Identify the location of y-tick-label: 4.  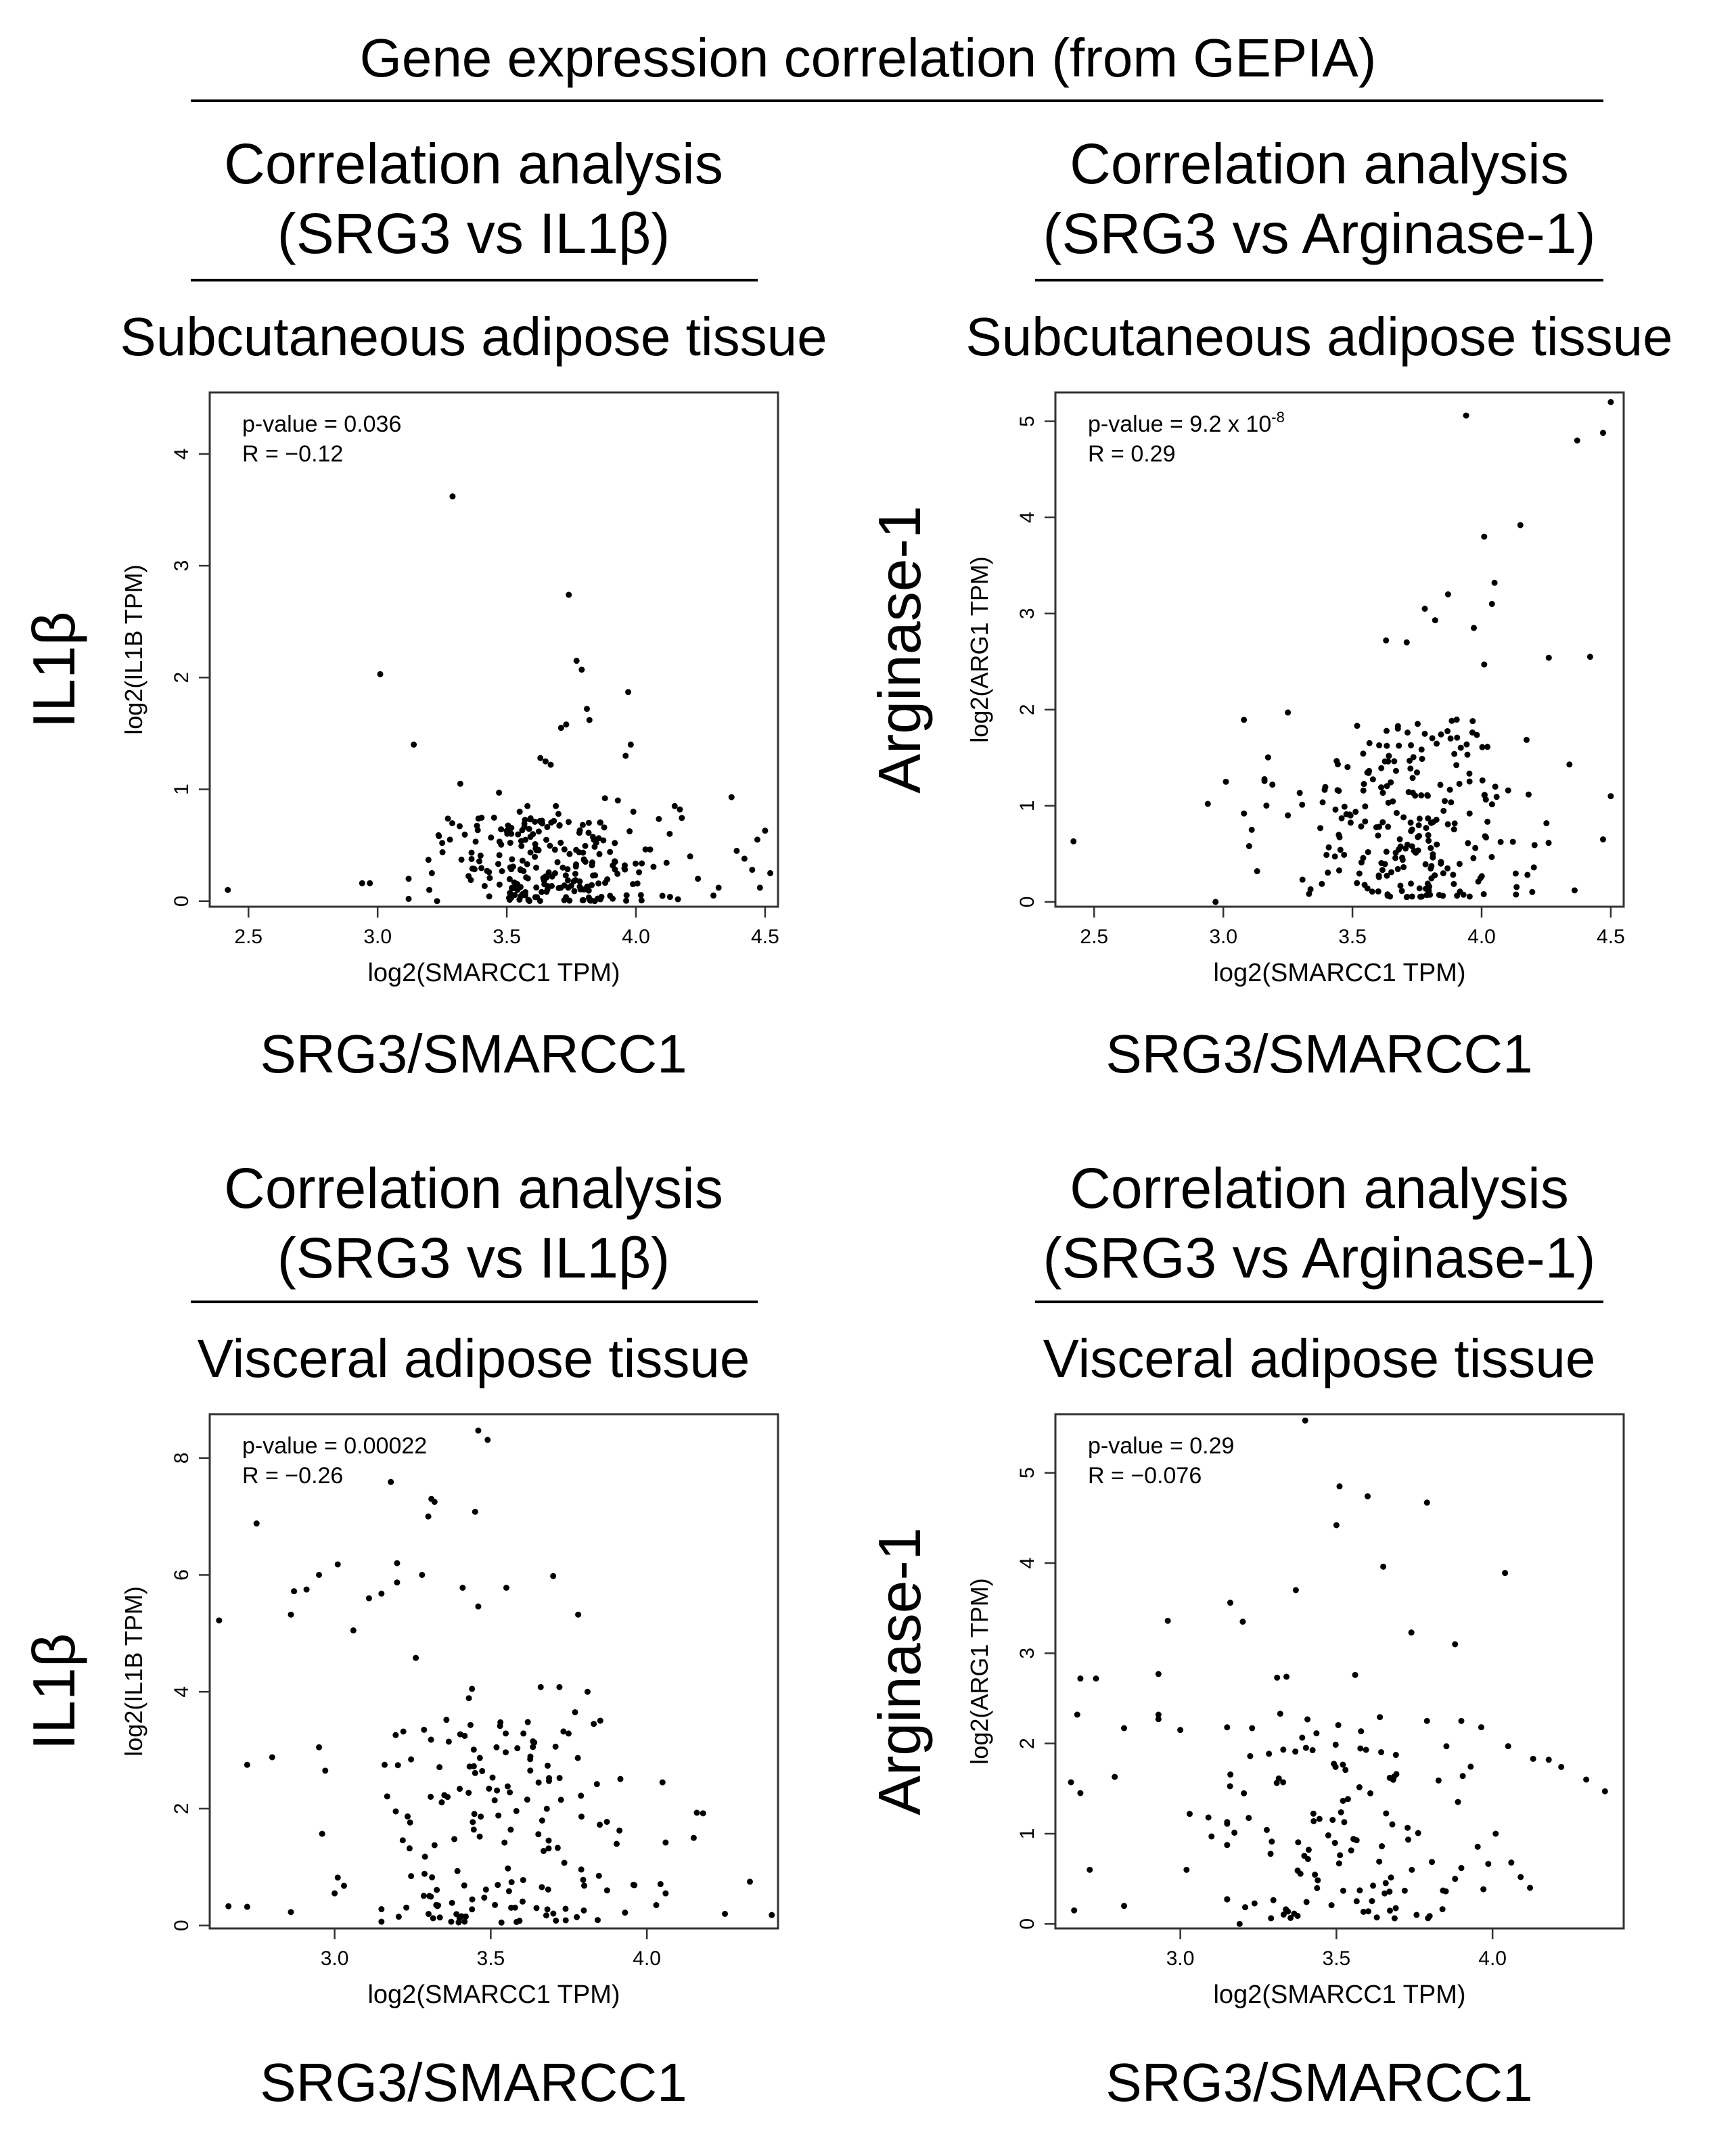
(1027, 517).